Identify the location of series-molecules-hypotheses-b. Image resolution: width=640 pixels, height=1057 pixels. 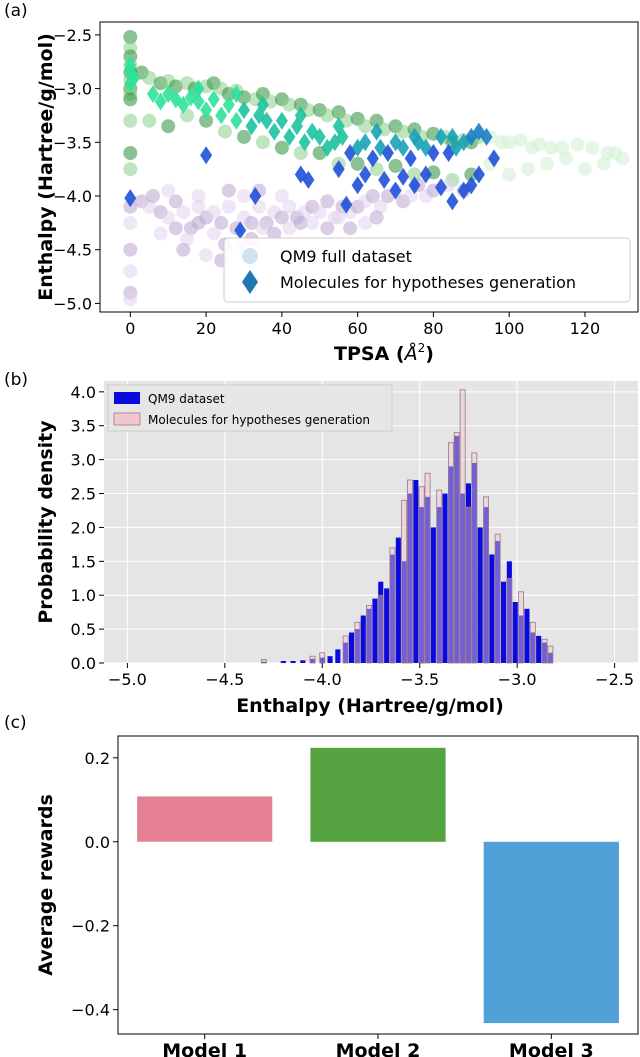
(407, 526).